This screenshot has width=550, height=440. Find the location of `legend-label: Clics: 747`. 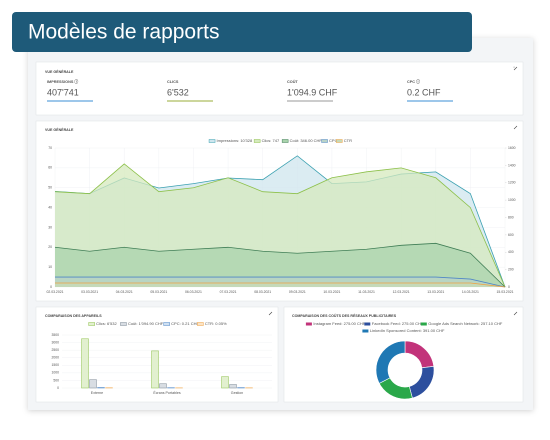

legend-label: Clics: 747 is located at coordinates (271, 140).